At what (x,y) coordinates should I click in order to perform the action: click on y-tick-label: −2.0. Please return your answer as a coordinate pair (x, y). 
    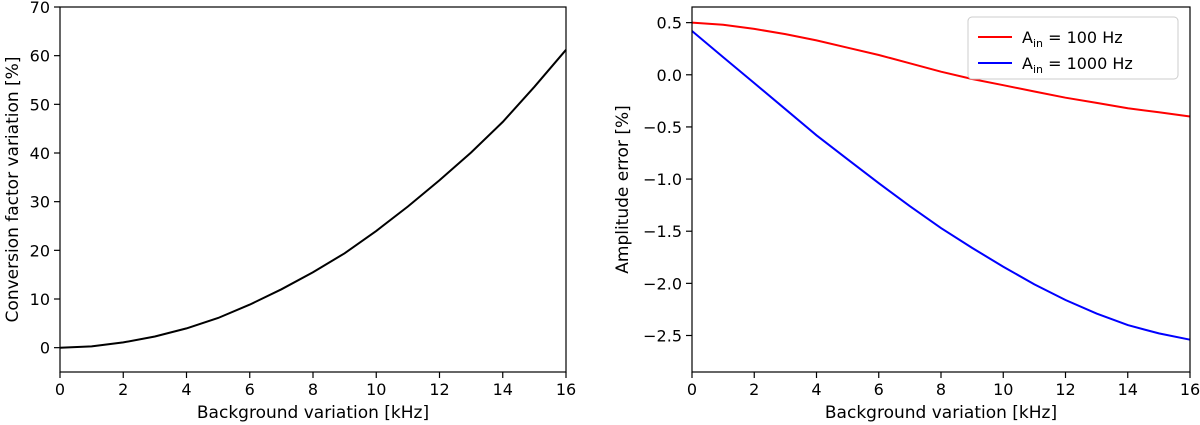
    Looking at the image, I should click on (662, 283).